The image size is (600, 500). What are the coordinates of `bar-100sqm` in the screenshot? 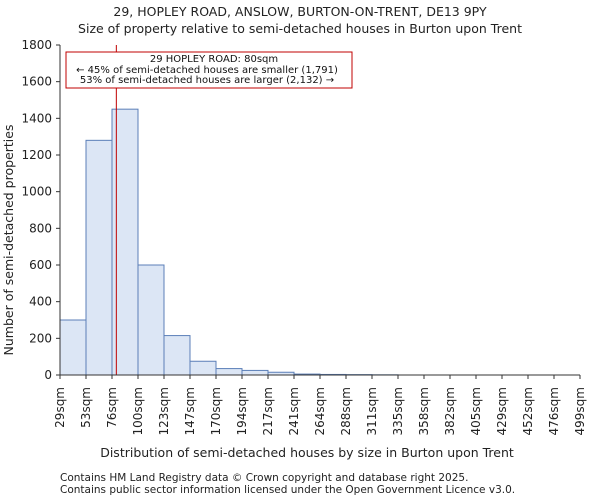 It's located at (151, 320).